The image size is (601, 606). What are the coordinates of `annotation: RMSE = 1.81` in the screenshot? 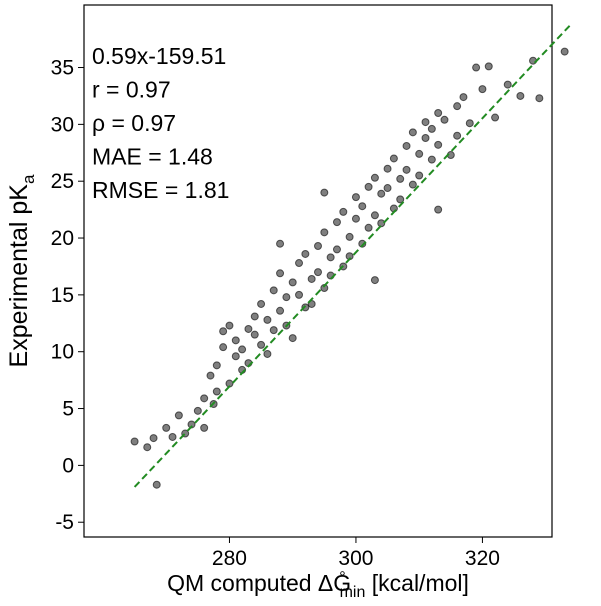 It's located at (160, 190).